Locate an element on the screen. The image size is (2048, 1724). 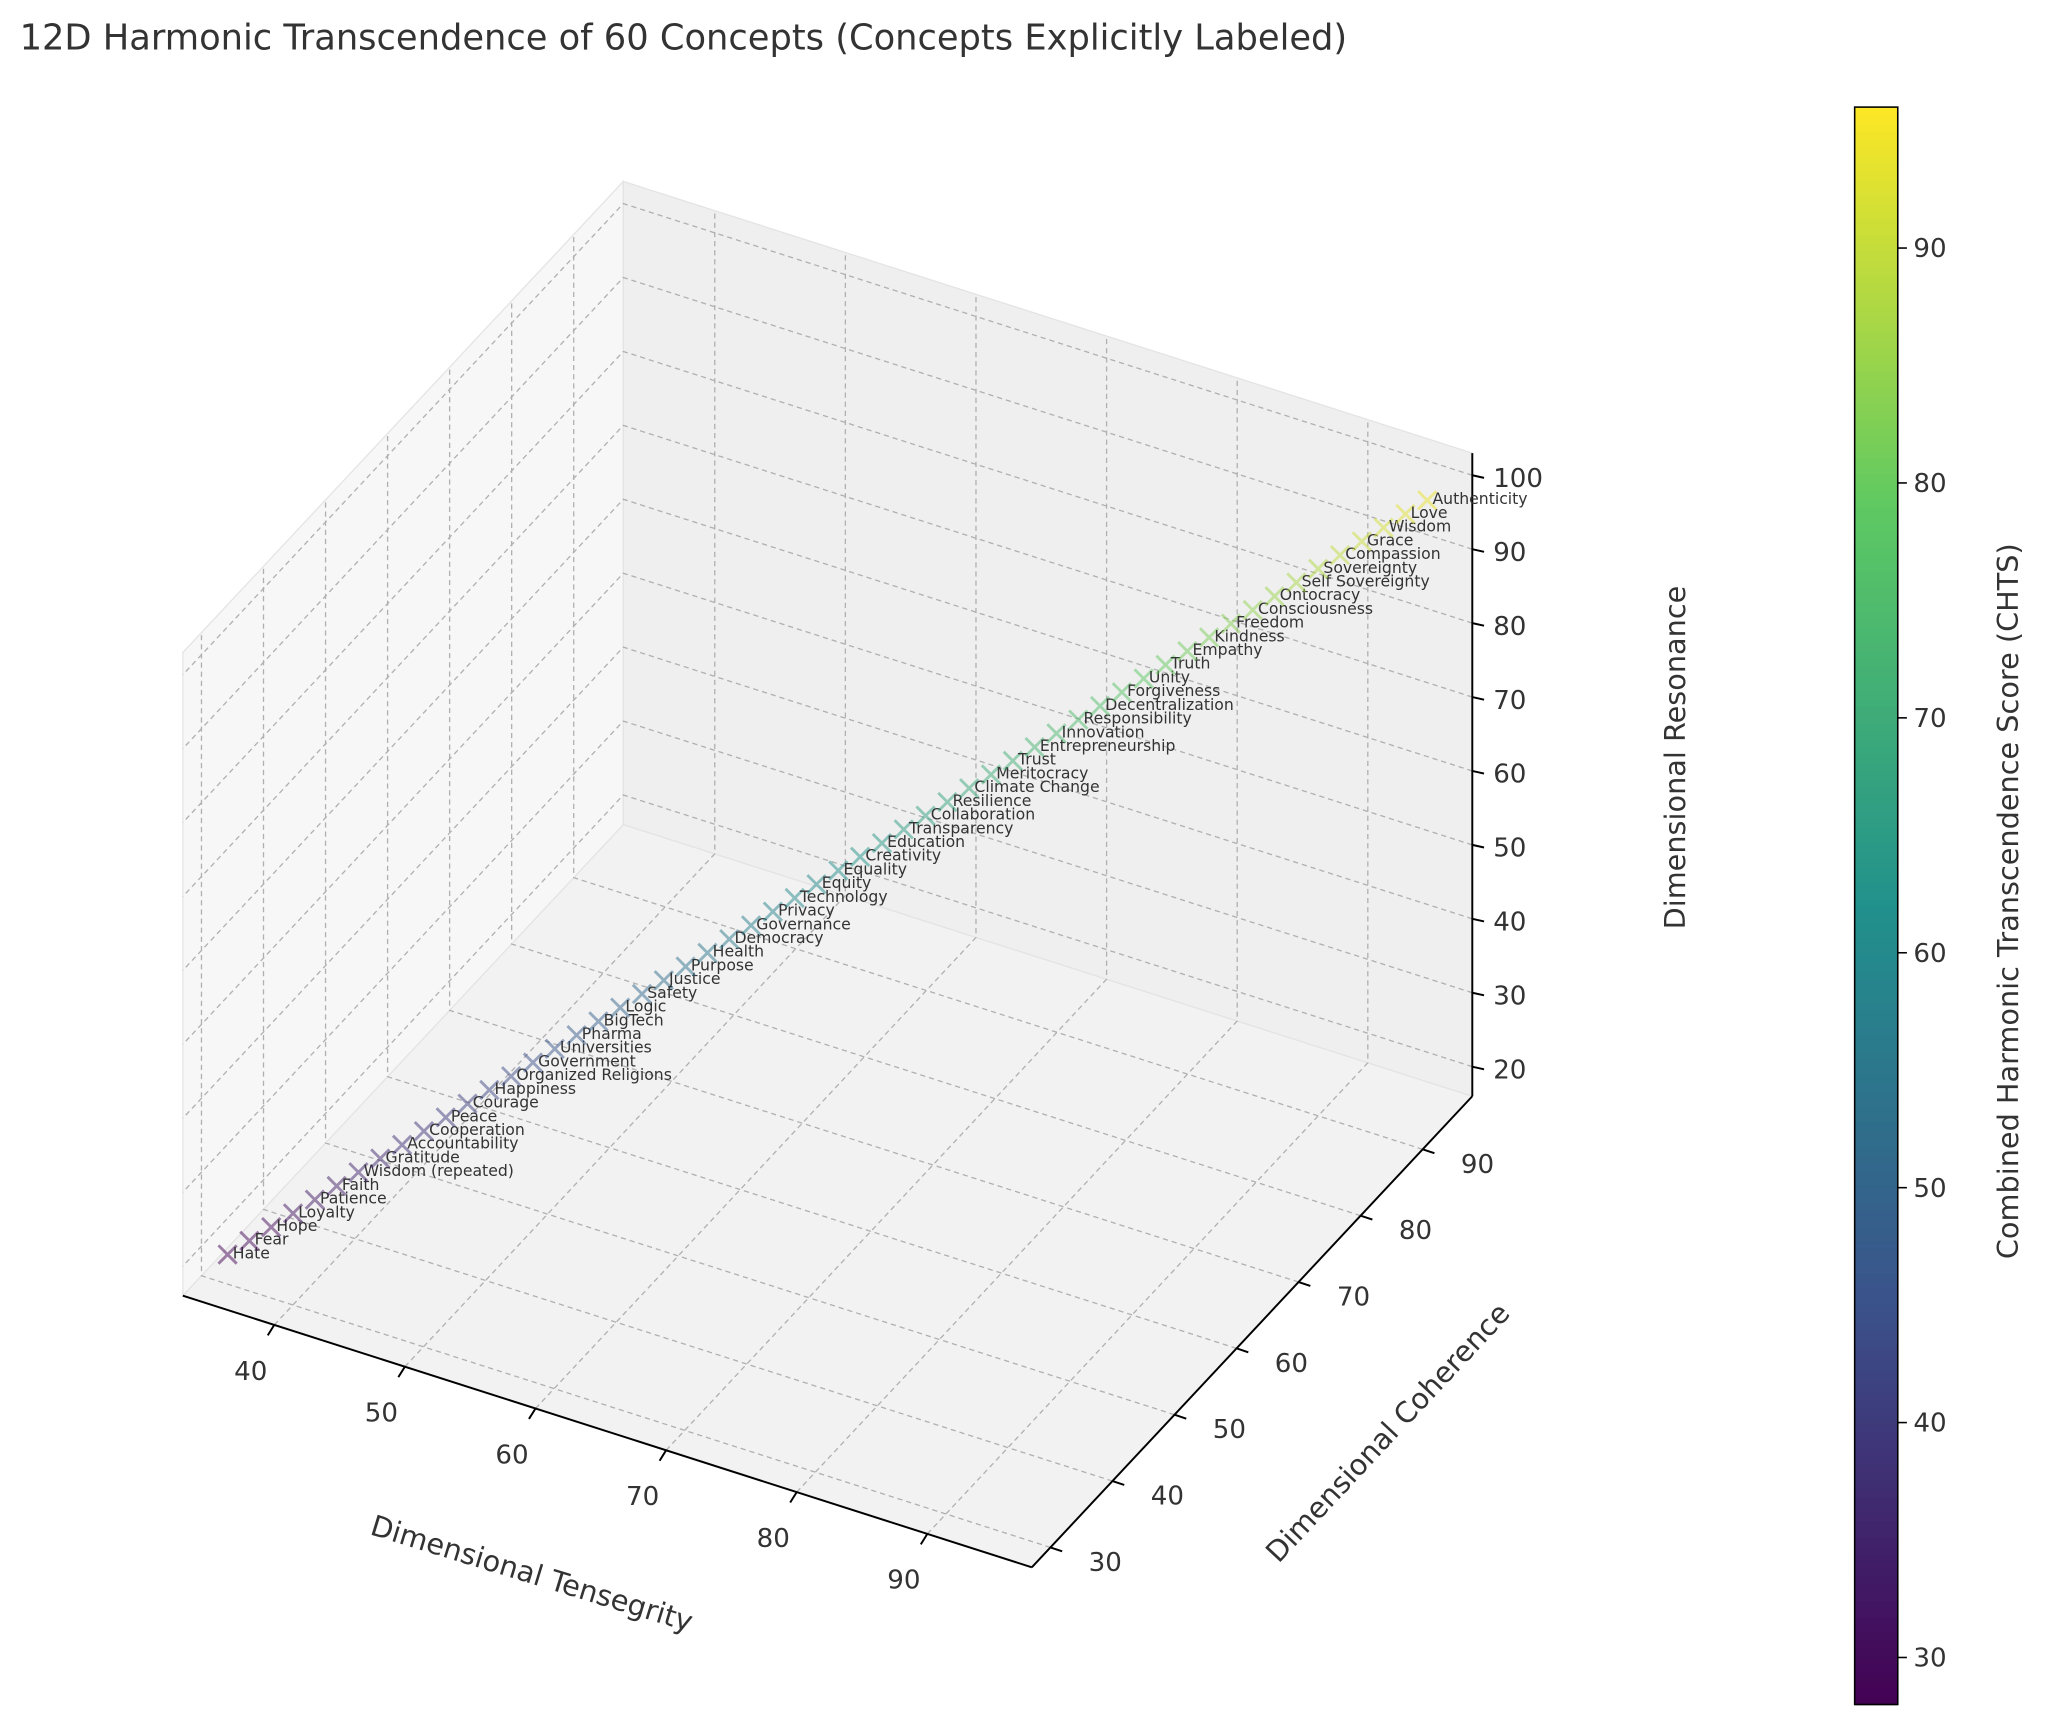
point-label: Technology is located at coordinates (843, 896).